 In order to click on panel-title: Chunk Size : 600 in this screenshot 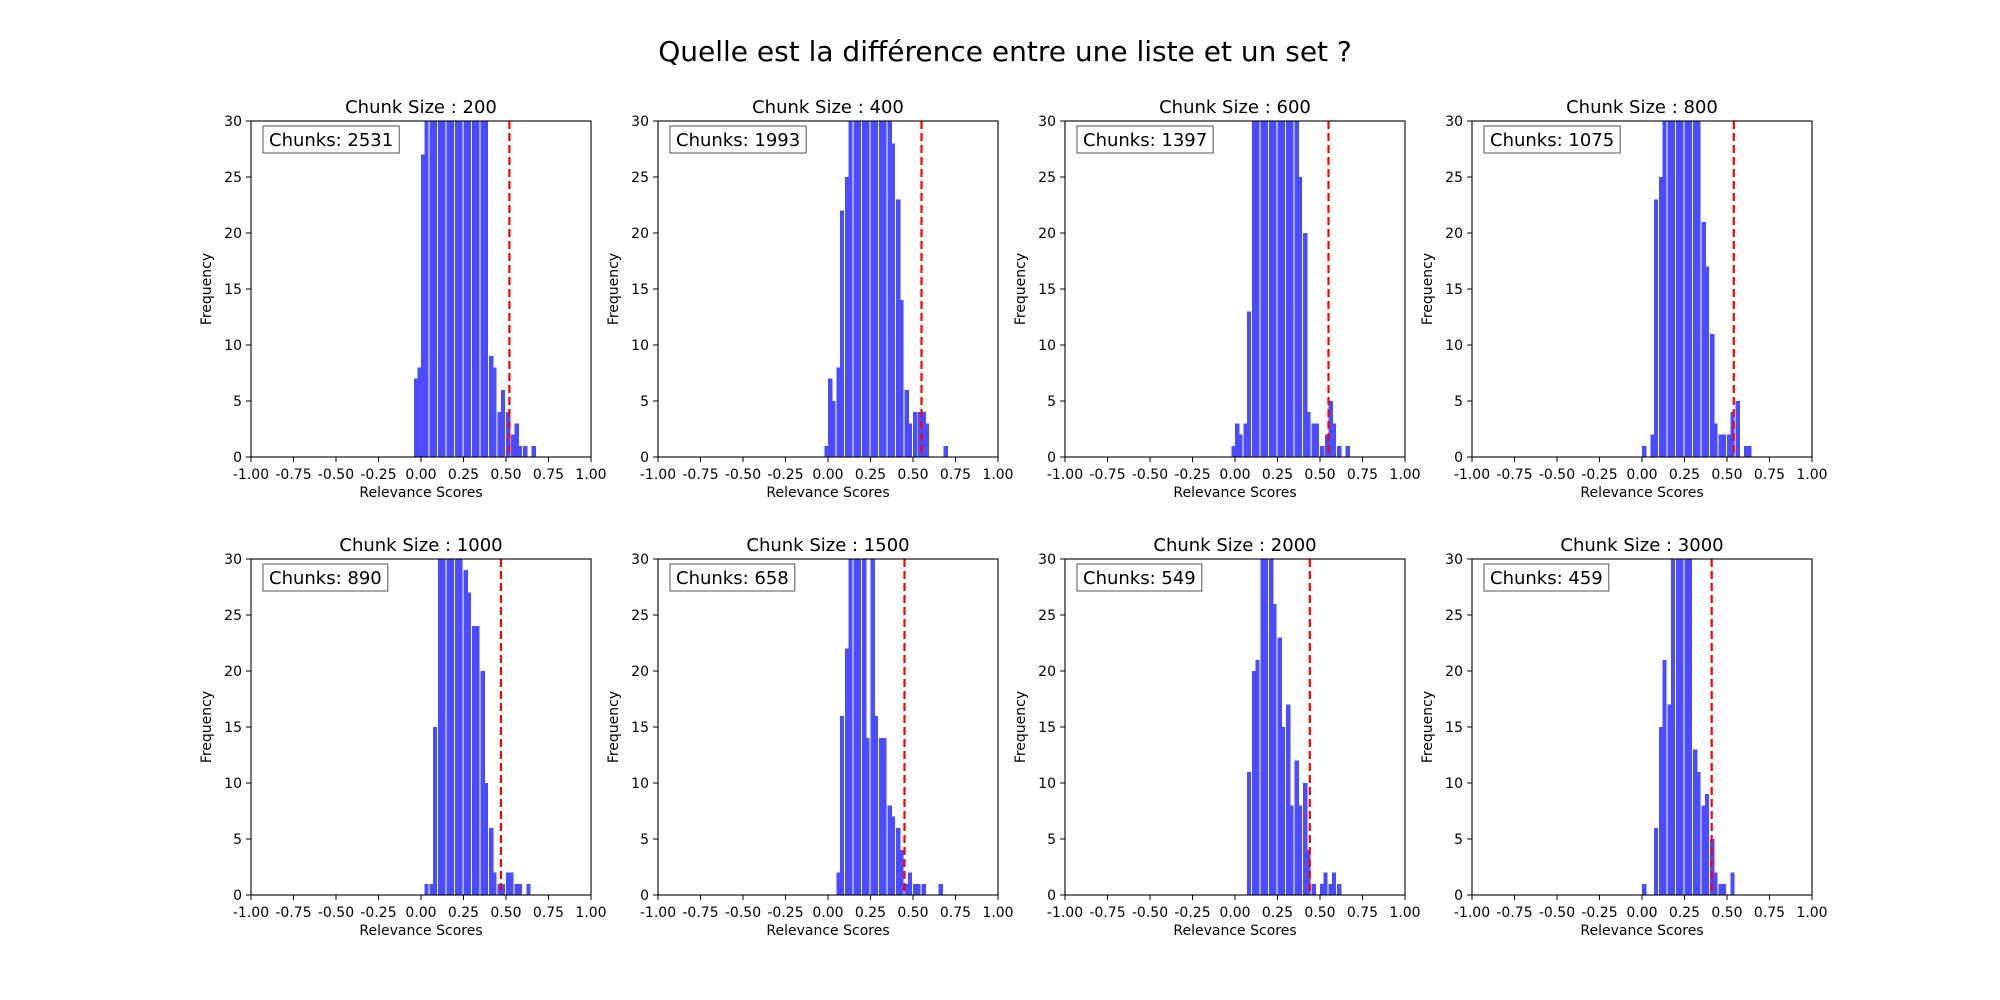, I will do `click(1235, 107)`.